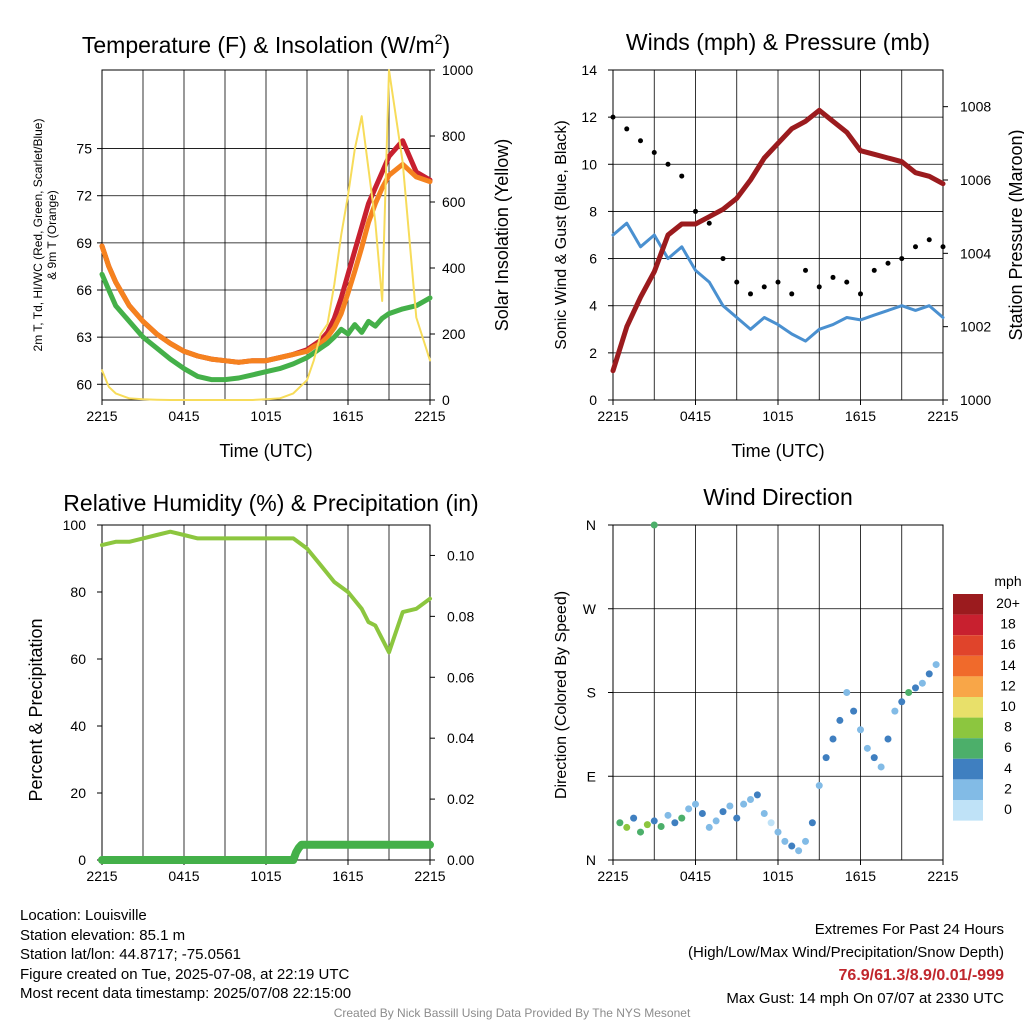  Describe the element at coordinates (460, 738) in the screenshot. I see `y-right-tick-label: 0.04` at that location.